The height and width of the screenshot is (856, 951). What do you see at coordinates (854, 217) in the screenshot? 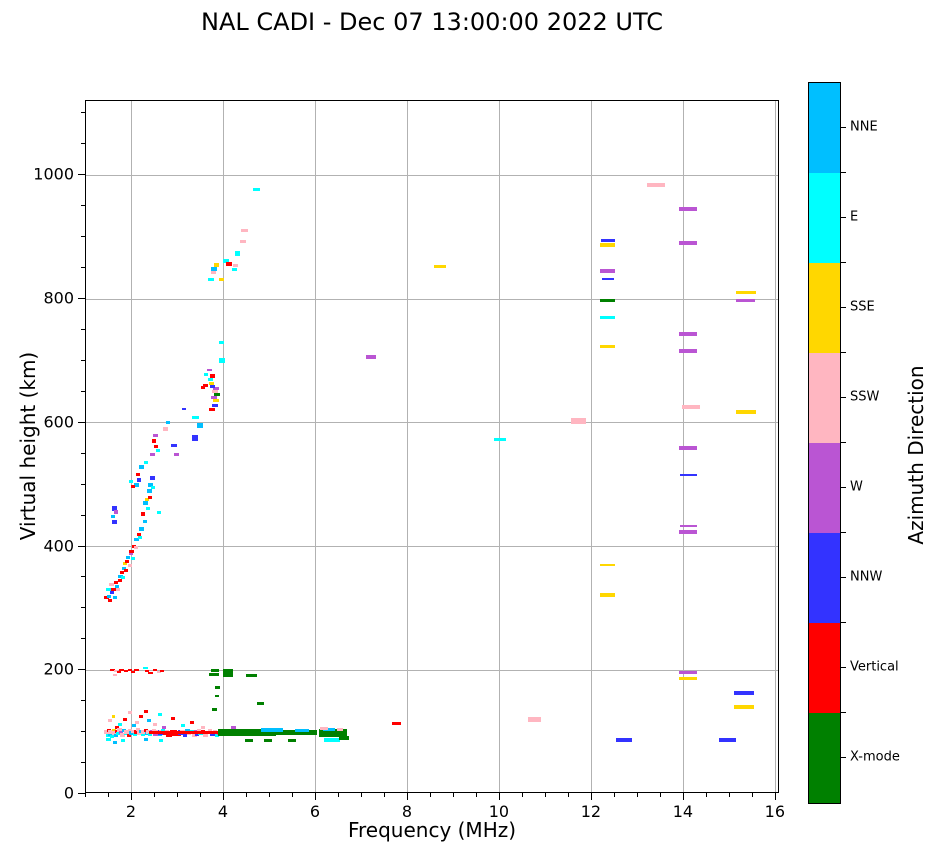
I see `colorbar-tick-label: E` at bounding box center [854, 217].